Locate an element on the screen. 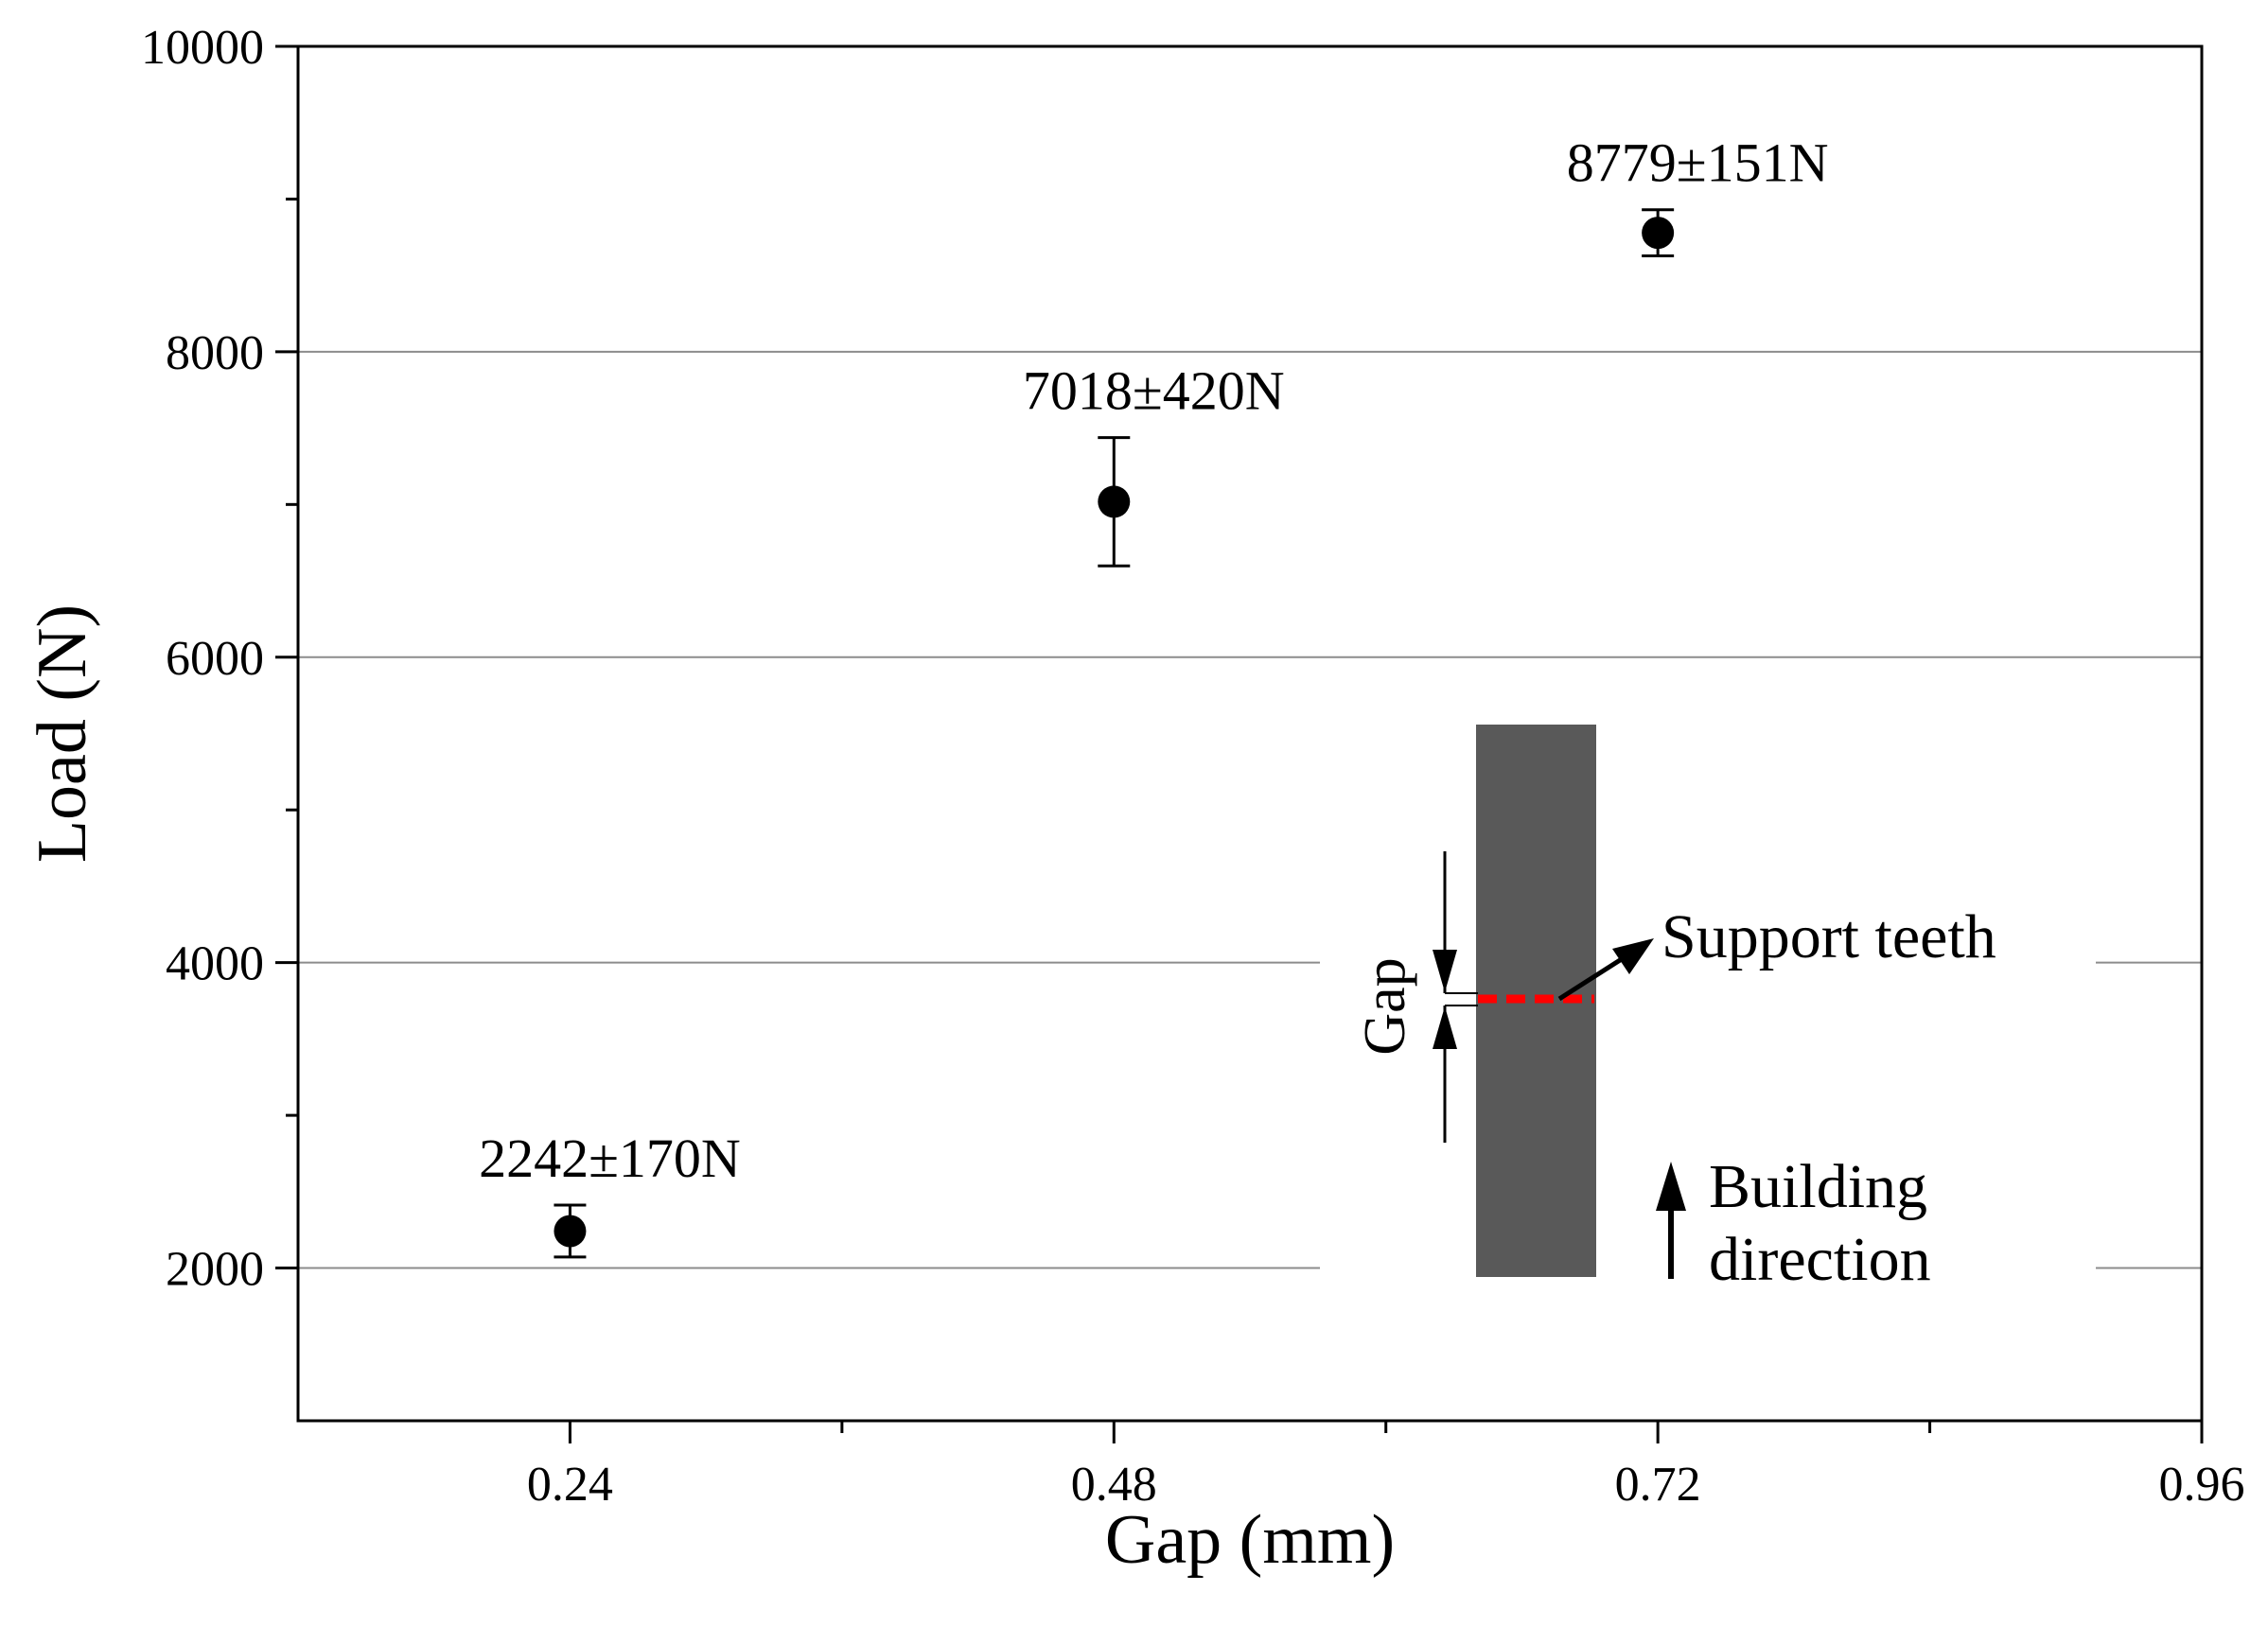 Image resolution: width=2268 pixels, height=1644 pixels. building-direction-label-line1: Building is located at coordinates (1818, 1186).